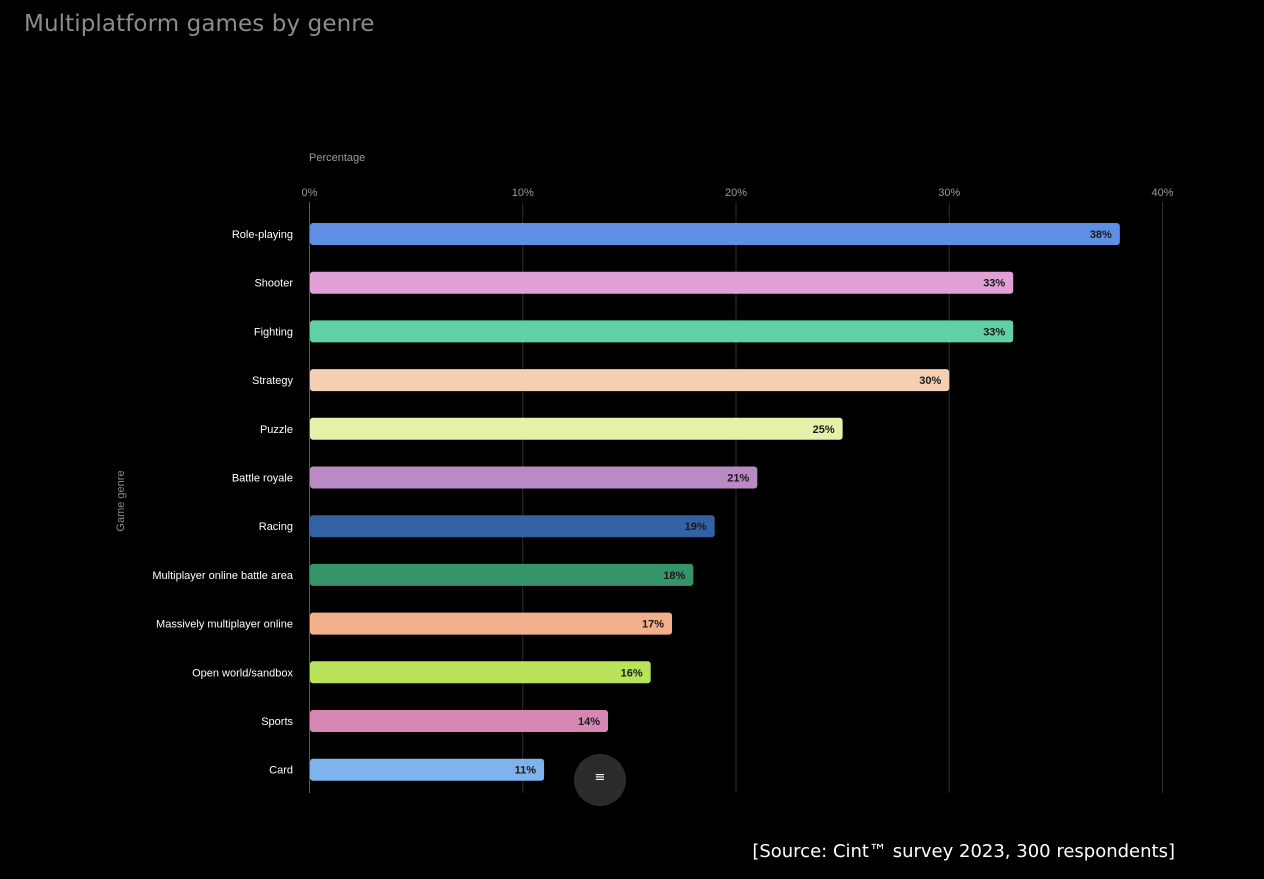  Describe the element at coordinates (337, 158) in the screenshot. I see `x-axis-title: Percentage` at that location.